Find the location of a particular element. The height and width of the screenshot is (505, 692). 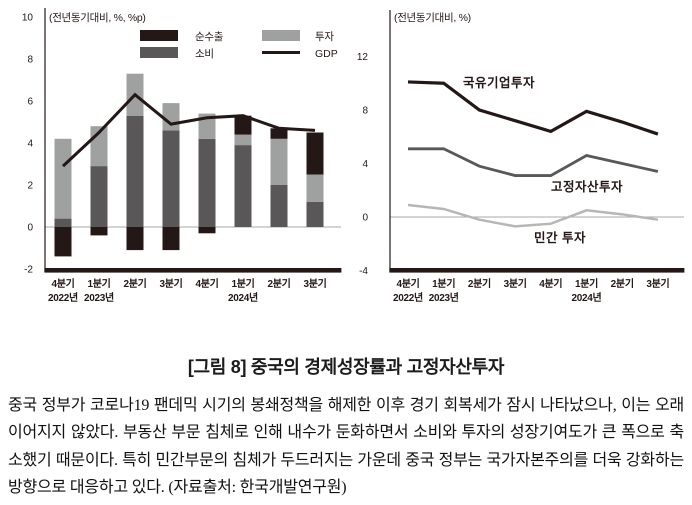

axis-unit-label: (전년동기대비, %) is located at coordinates (432, 18).